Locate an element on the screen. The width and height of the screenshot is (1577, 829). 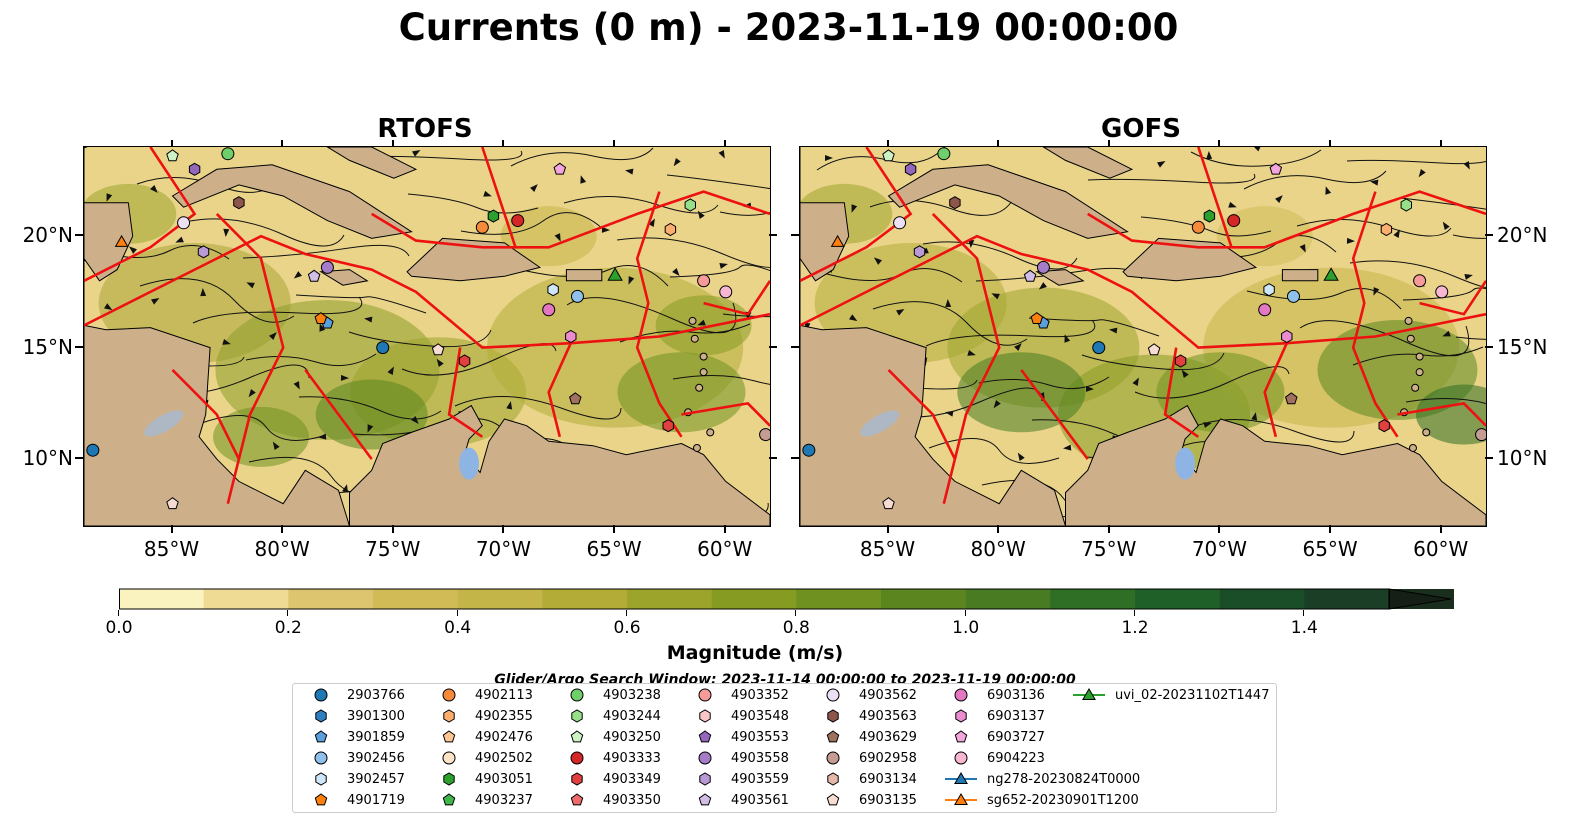
legend-label: 4903349 is located at coordinates (632, 779).